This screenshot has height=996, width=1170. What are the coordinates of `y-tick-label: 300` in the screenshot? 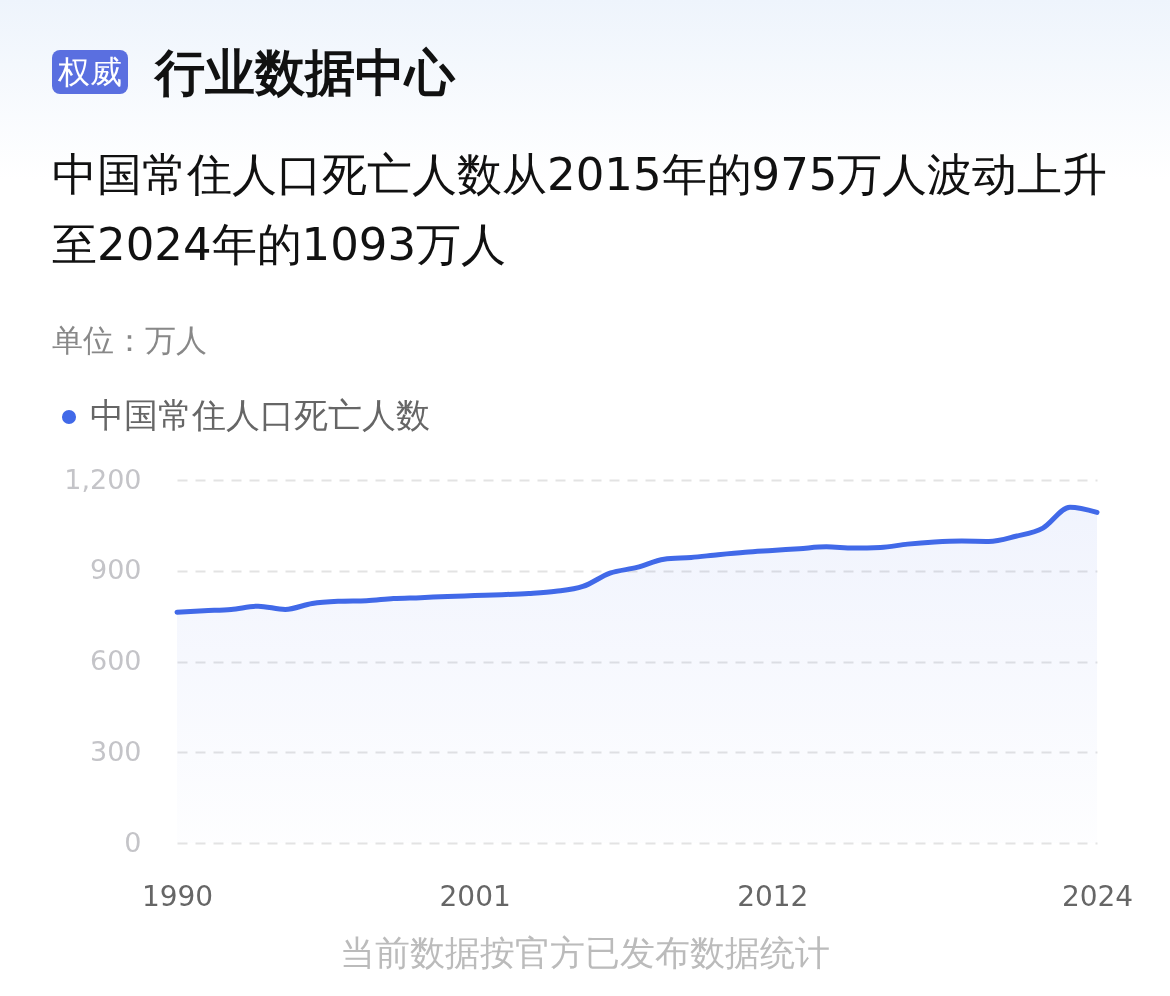 It's located at (115, 751).